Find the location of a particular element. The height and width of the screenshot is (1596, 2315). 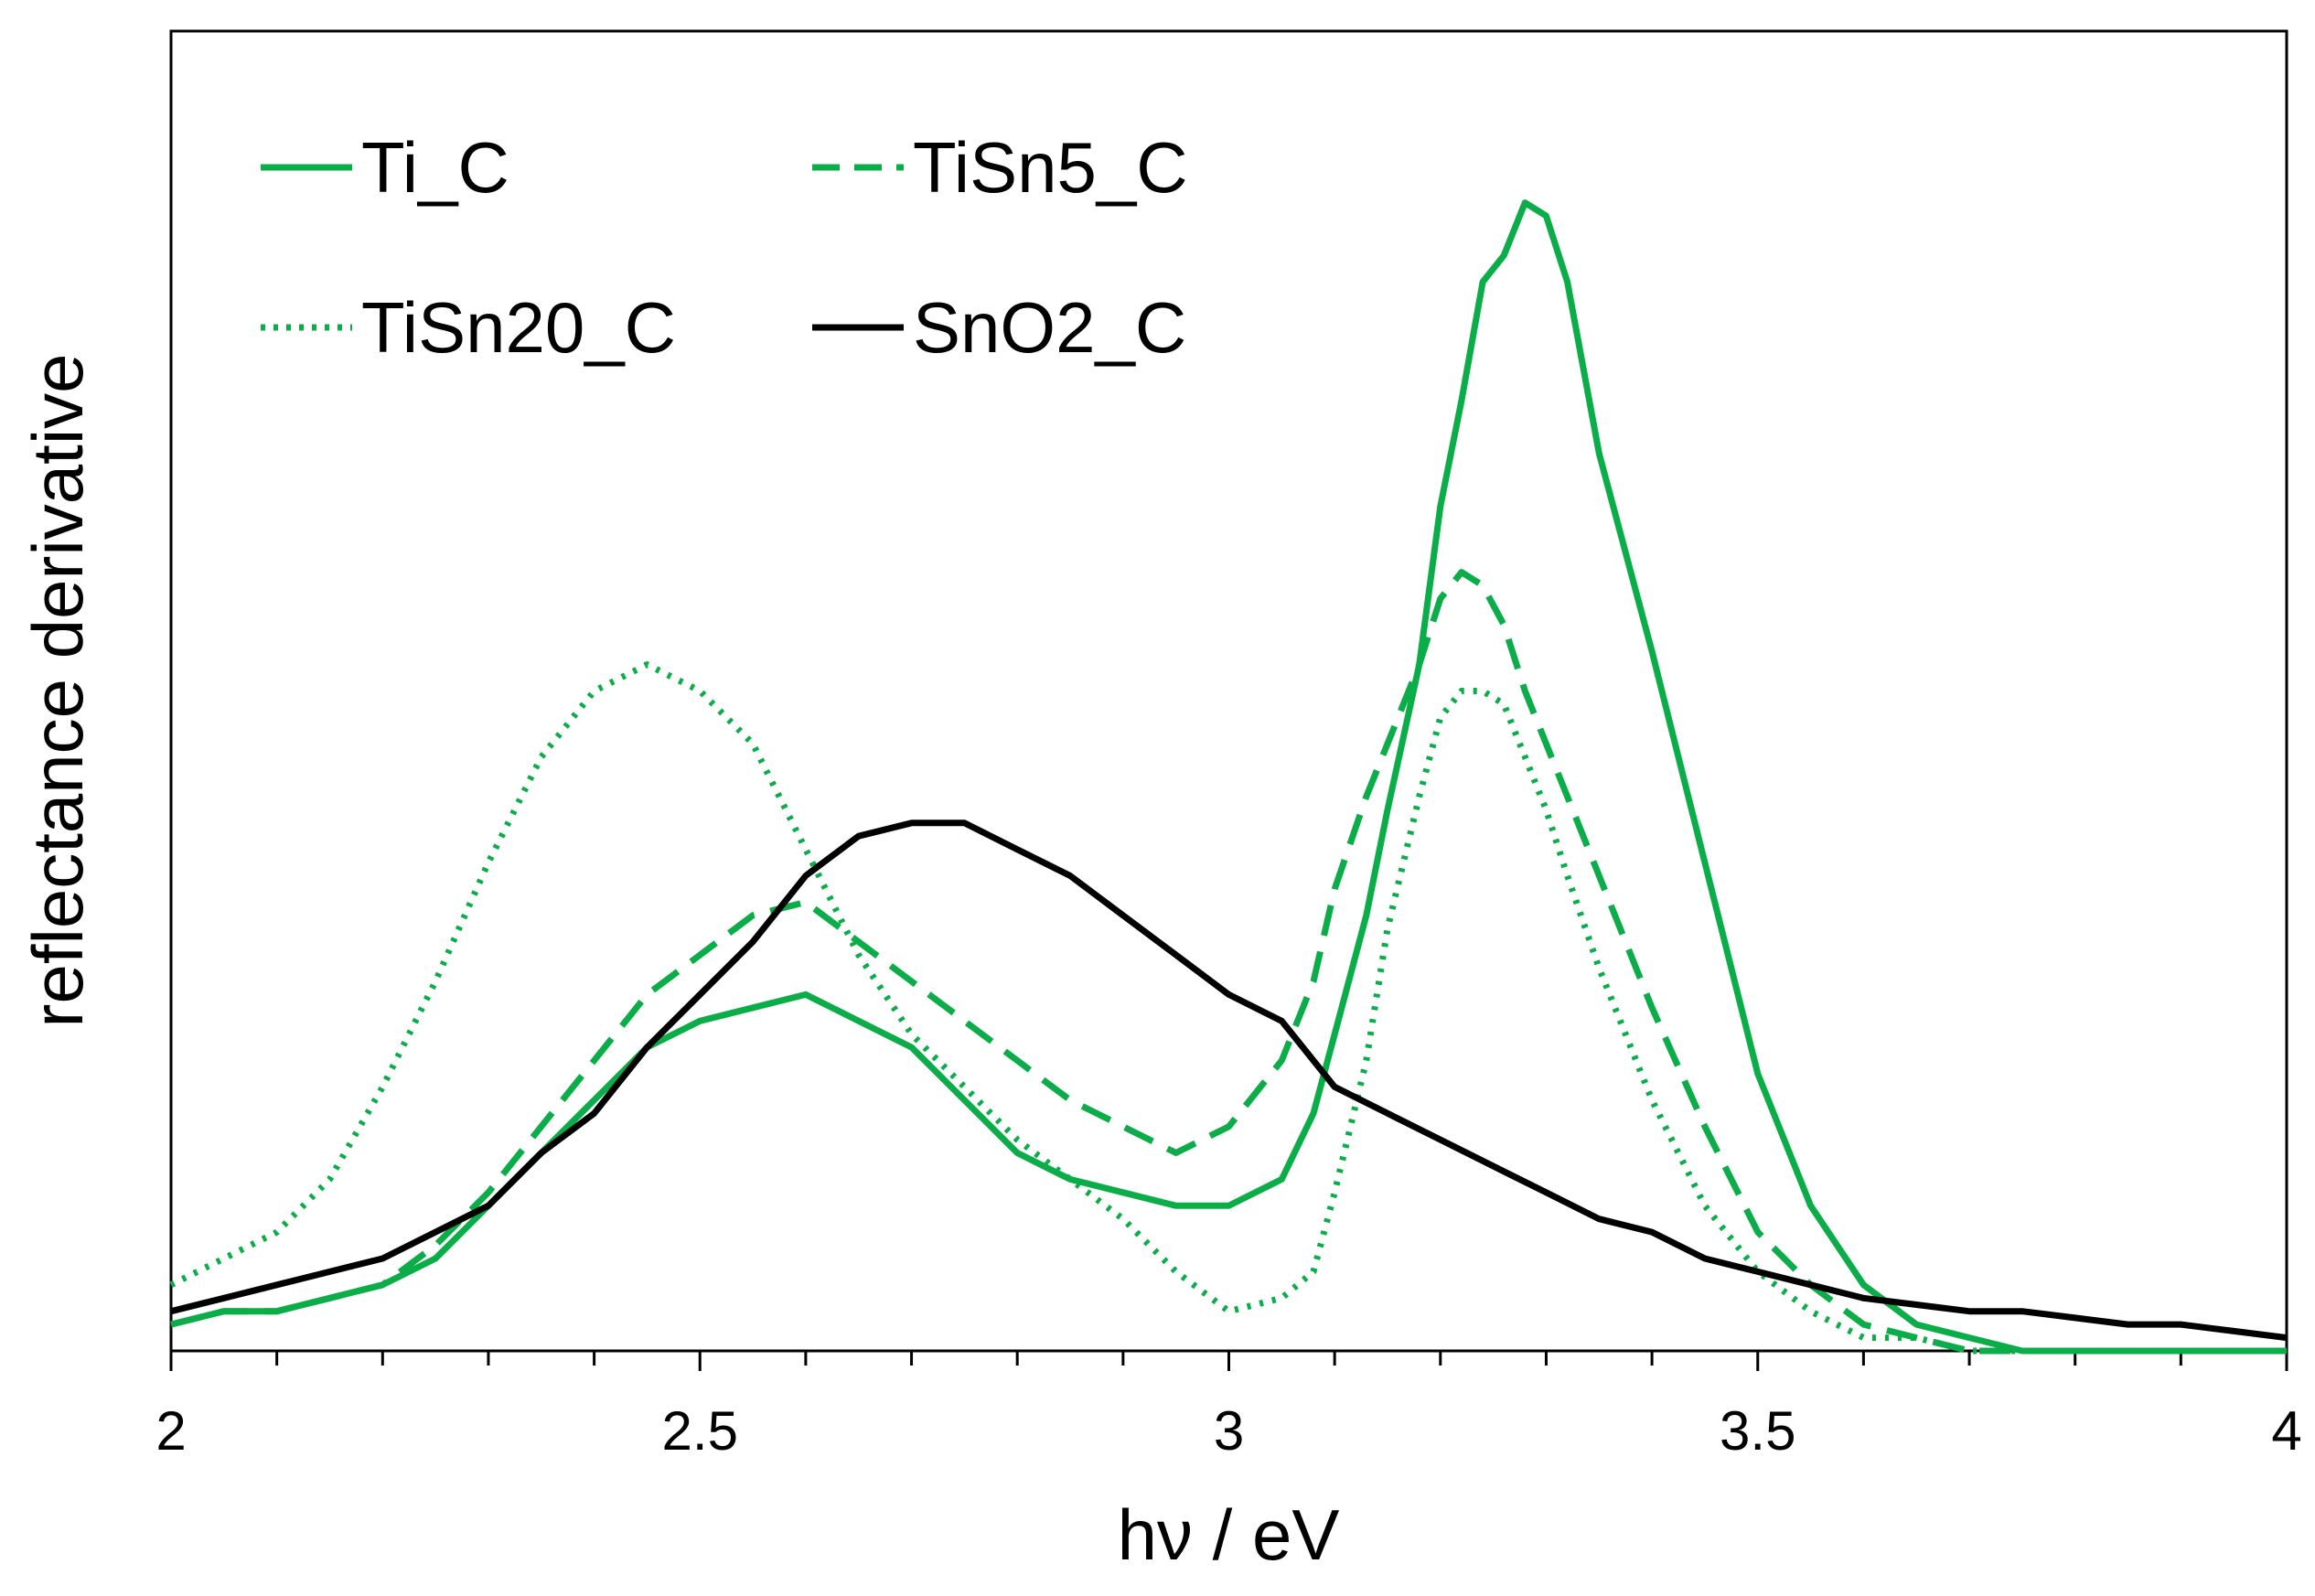

x-tick-label: 2.5 is located at coordinates (700, 1431).